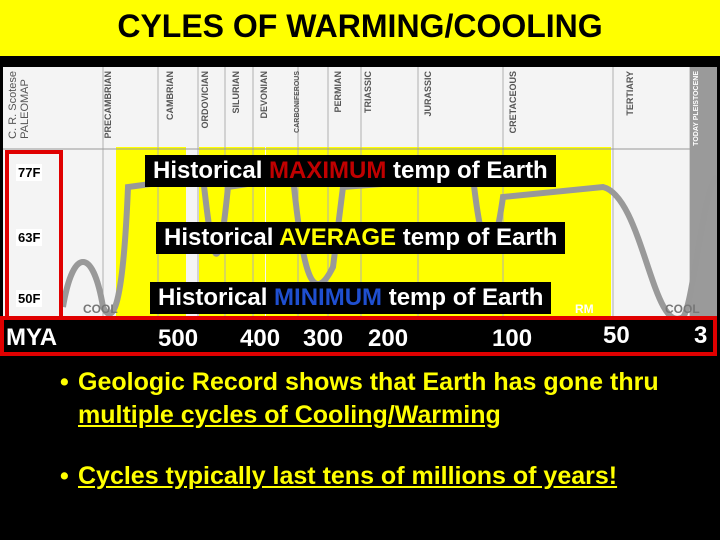  Describe the element at coordinates (108, 105) in the screenshot. I see `period-label: PRECAMBRIAN` at that location.